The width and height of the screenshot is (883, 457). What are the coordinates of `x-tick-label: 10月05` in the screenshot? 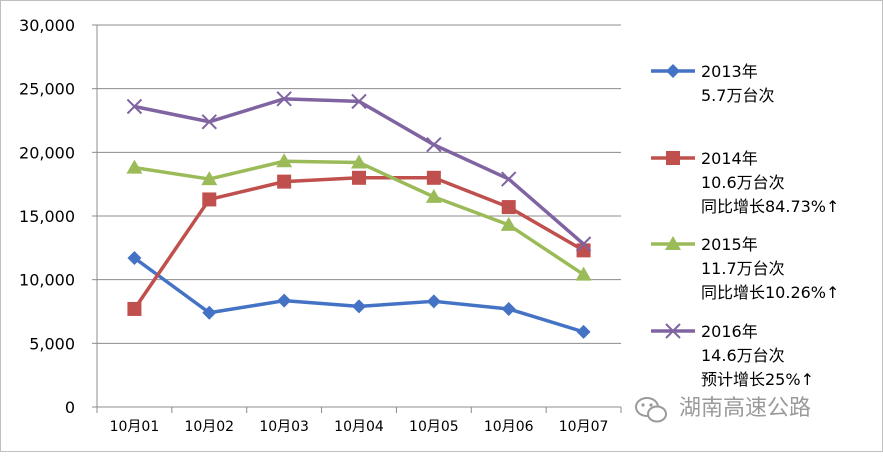 It's located at (434, 427).